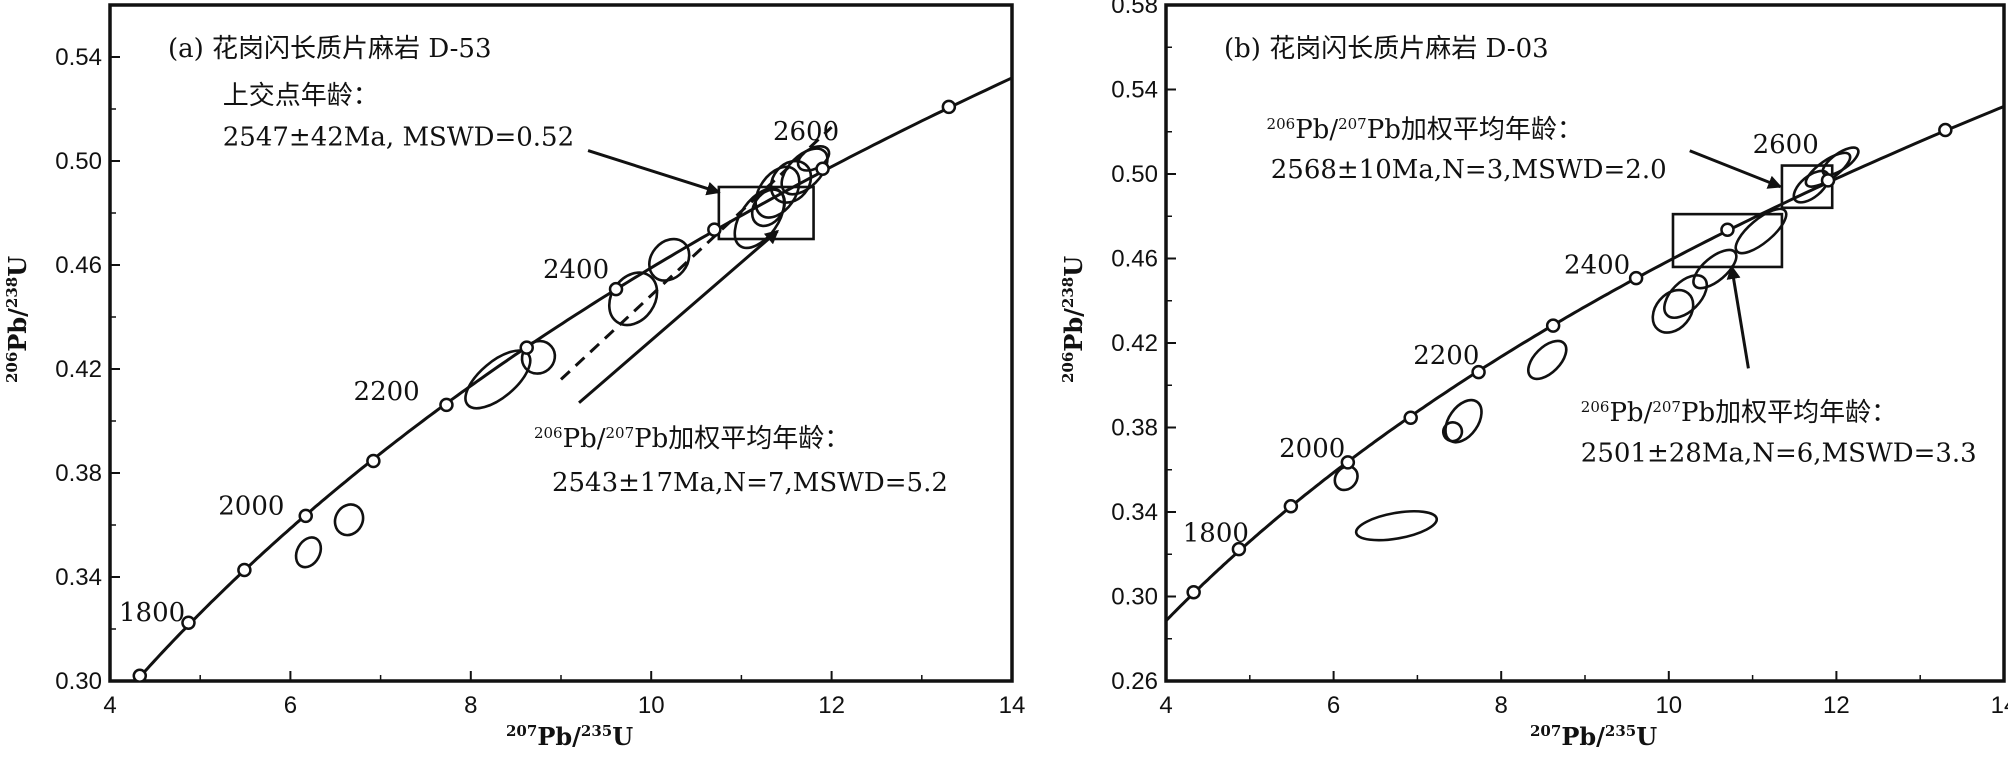 This screenshot has height=762, width=2008. What do you see at coordinates (330, 49) in the screenshot?
I see `panel-title: (a) 花岗闪长质片麻岩 D-53` at bounding box center [330, 49].